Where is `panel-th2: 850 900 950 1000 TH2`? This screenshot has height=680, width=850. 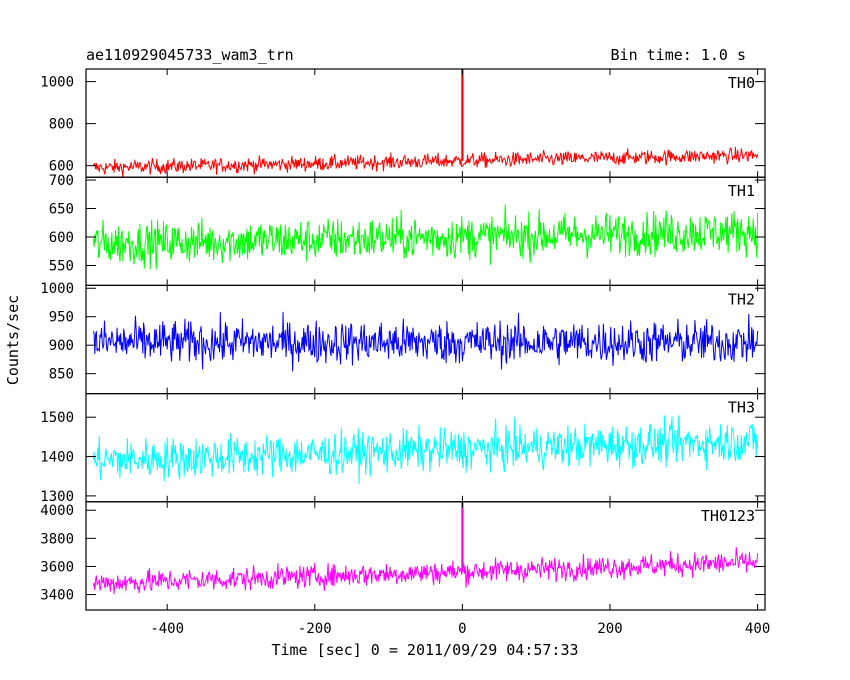 panel-th2: 850 900 950 1000 TH2 is located at coordinates (403, 338).